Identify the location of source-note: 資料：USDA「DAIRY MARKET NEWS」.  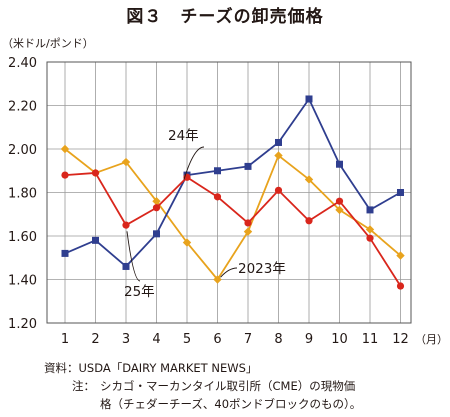
(151, 368).